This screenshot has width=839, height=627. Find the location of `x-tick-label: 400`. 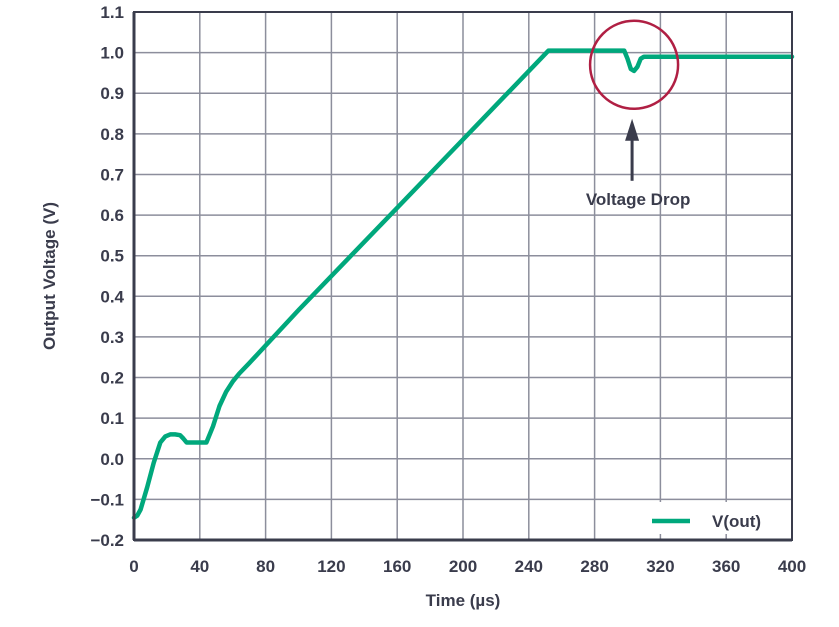

x-tick-label: 400 is located at coordinates (792, 566).